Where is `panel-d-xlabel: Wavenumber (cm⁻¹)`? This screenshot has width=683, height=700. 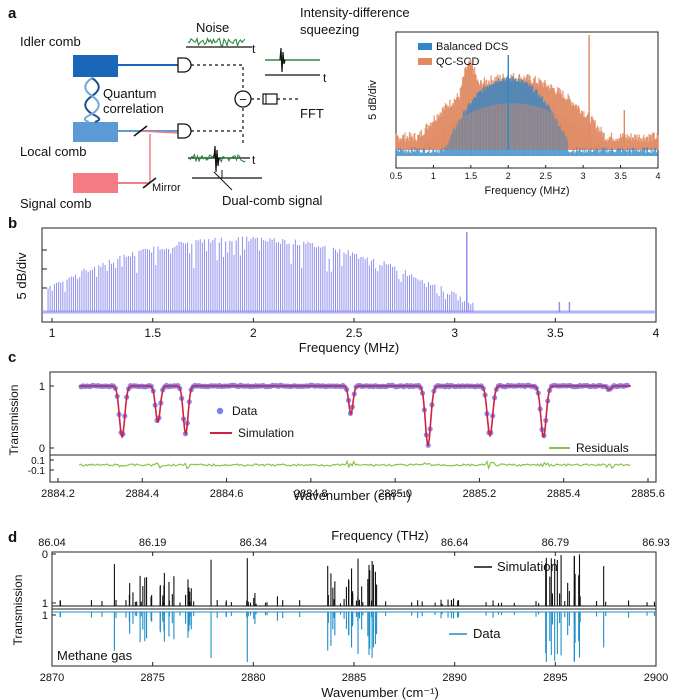 panel-d-xlabel: Wavenumber (cm⁻¹) is located at coordinates (380, 692).